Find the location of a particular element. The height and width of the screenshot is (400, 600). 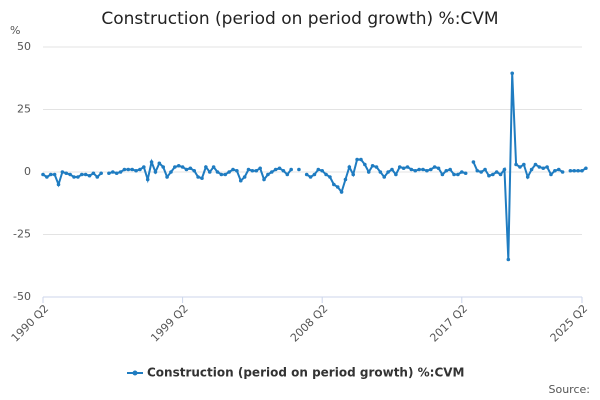

y-tick-label: -50 is located at coordinates (22, 296).